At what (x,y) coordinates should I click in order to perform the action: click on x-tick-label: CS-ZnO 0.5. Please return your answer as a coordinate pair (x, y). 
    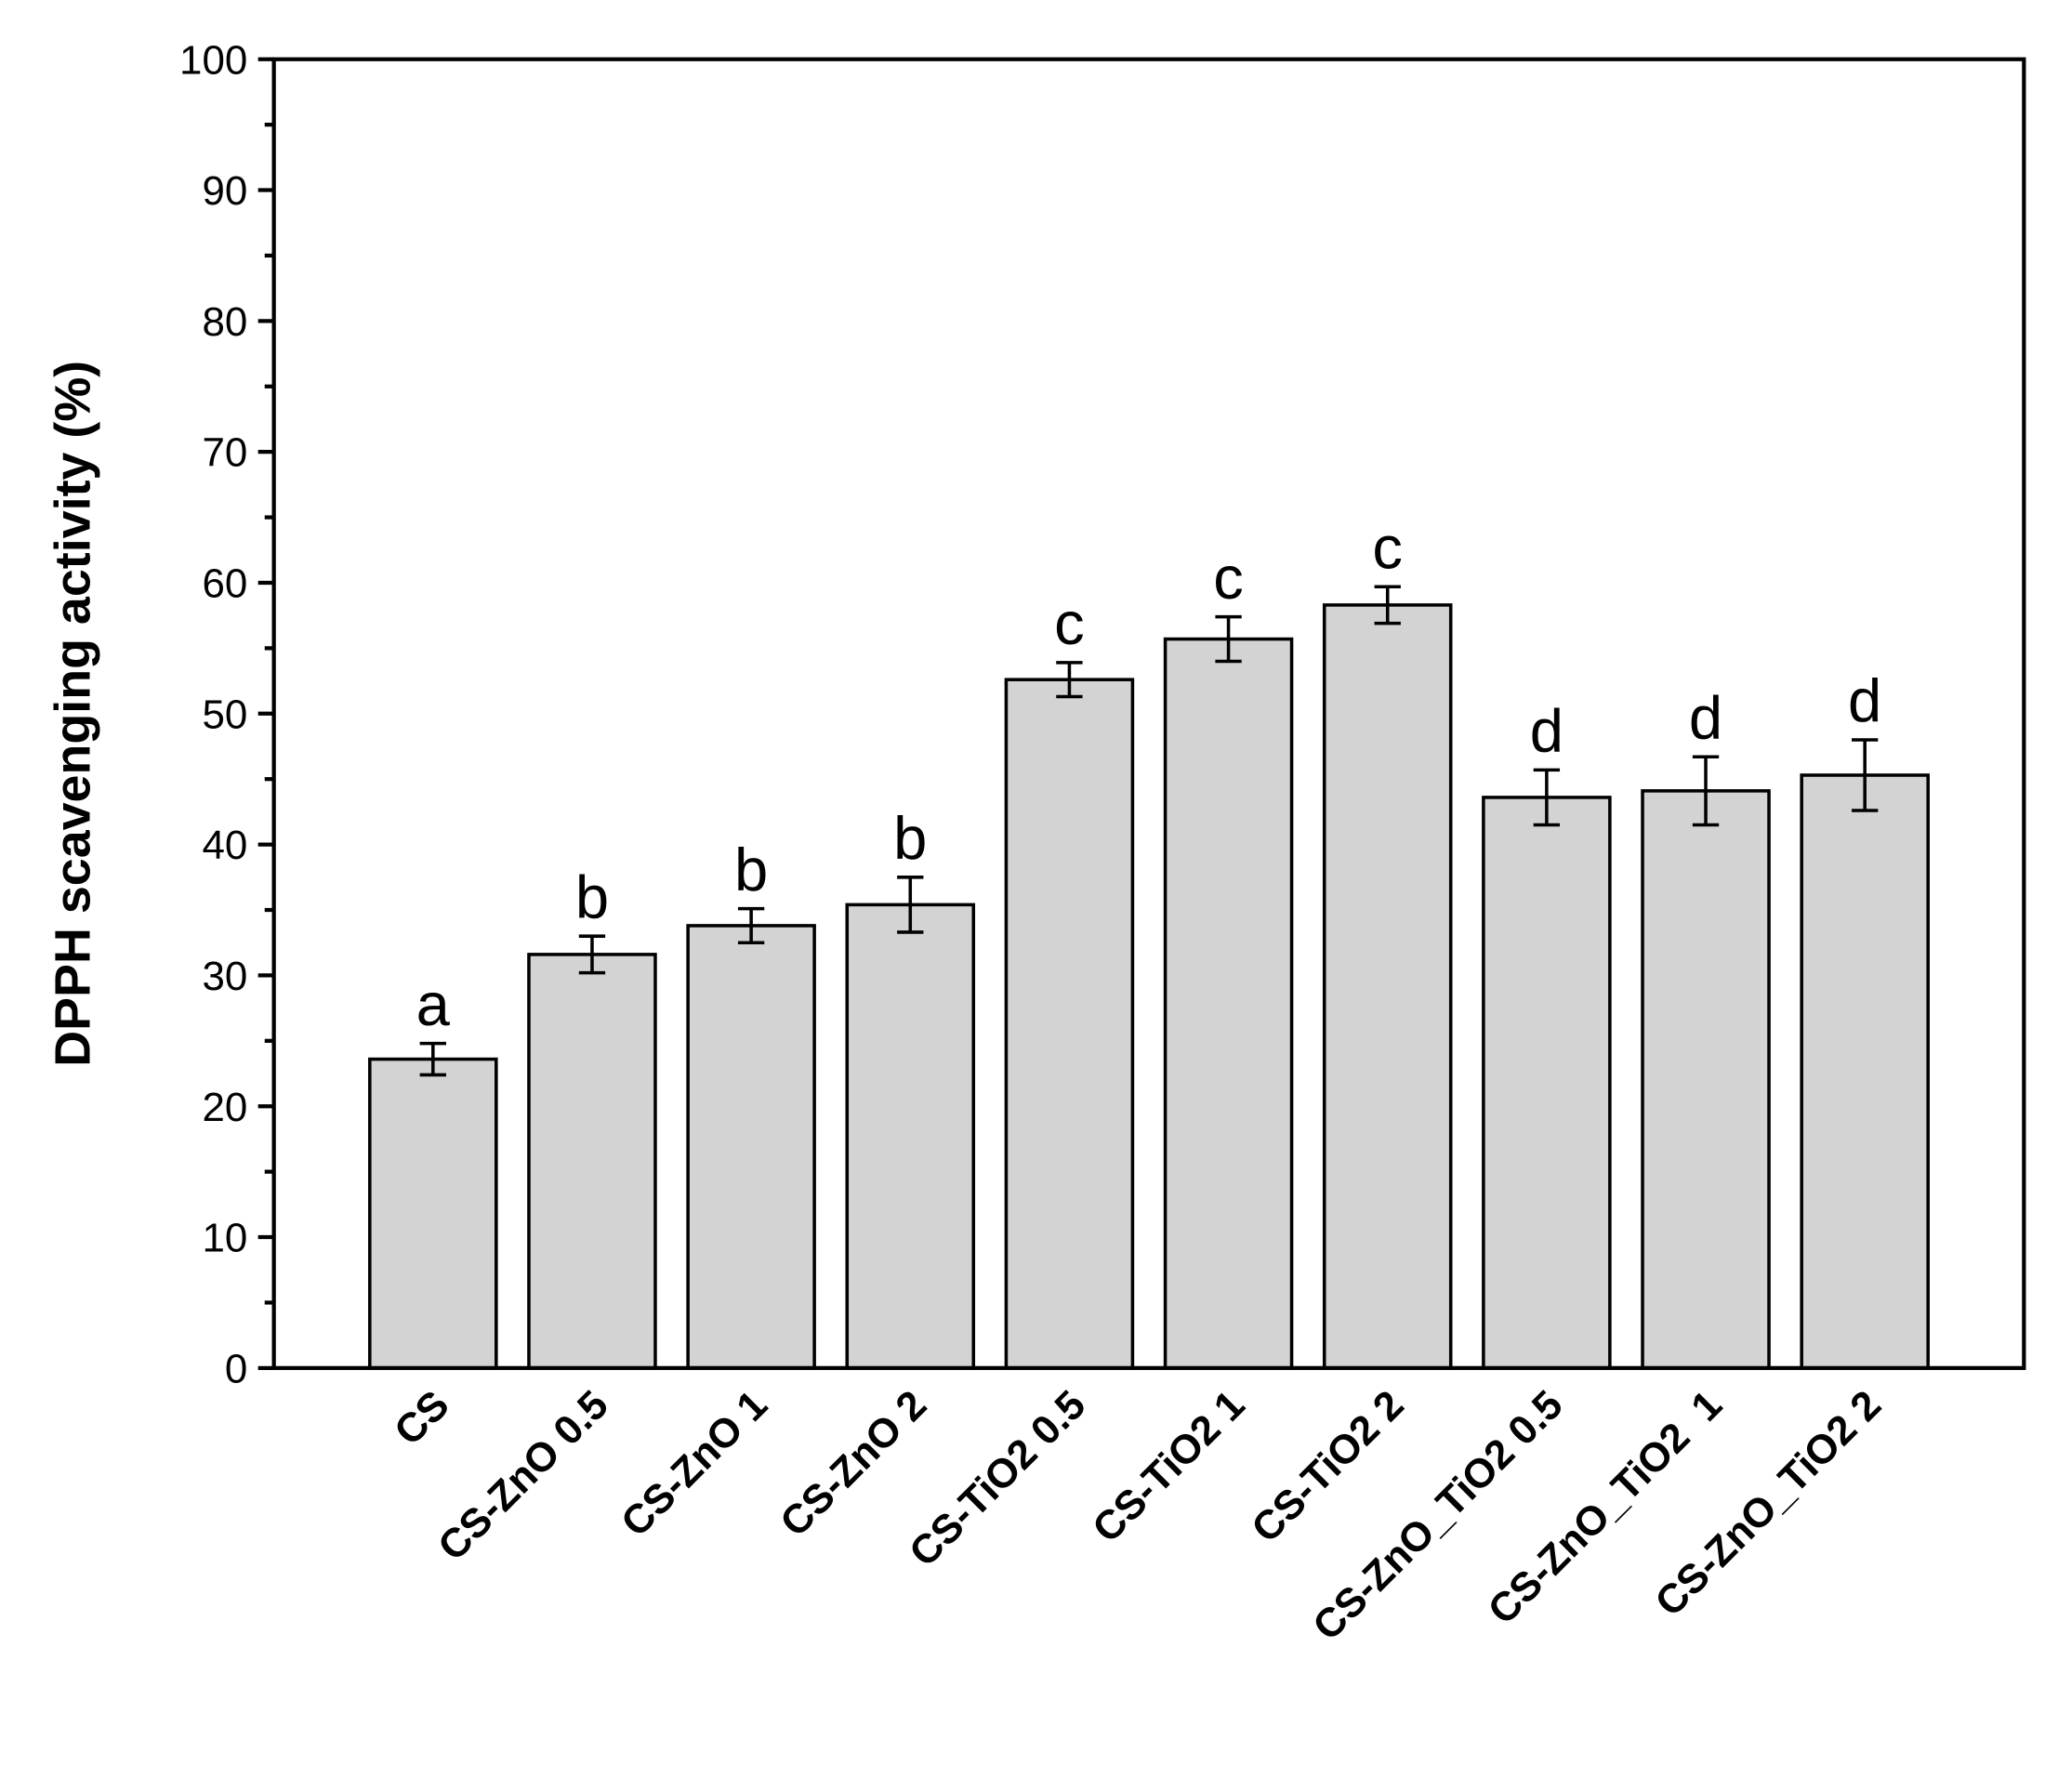
    Looking at the image, I should click on (523, 1476).